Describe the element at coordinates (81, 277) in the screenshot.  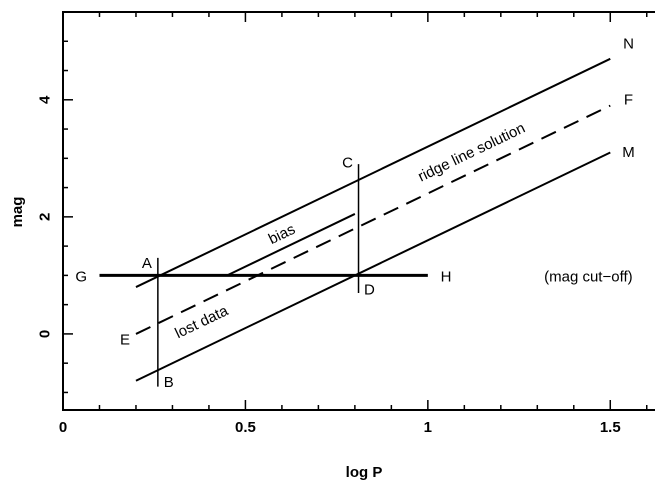
I see `label-G: G` at that location.